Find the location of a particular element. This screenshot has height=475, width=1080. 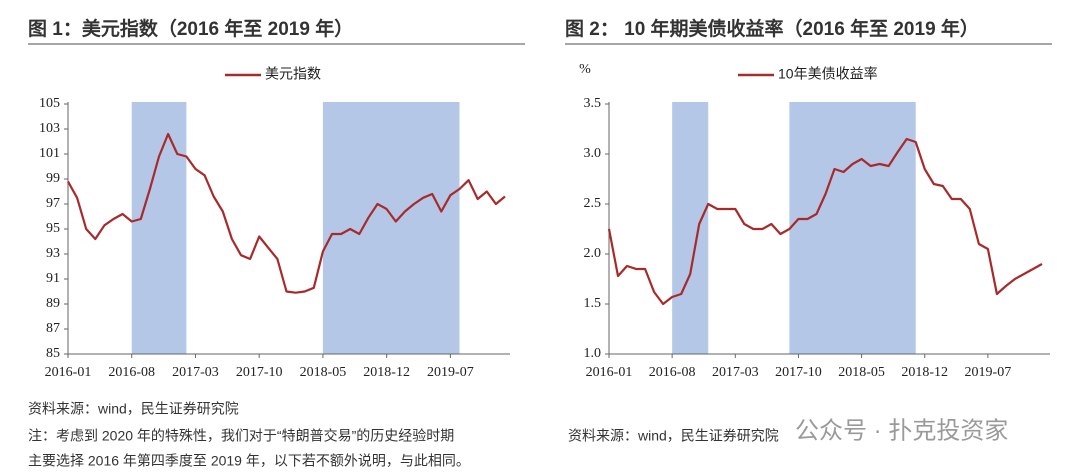

y-tick-label: 85 is located at coordinates (53, 353).